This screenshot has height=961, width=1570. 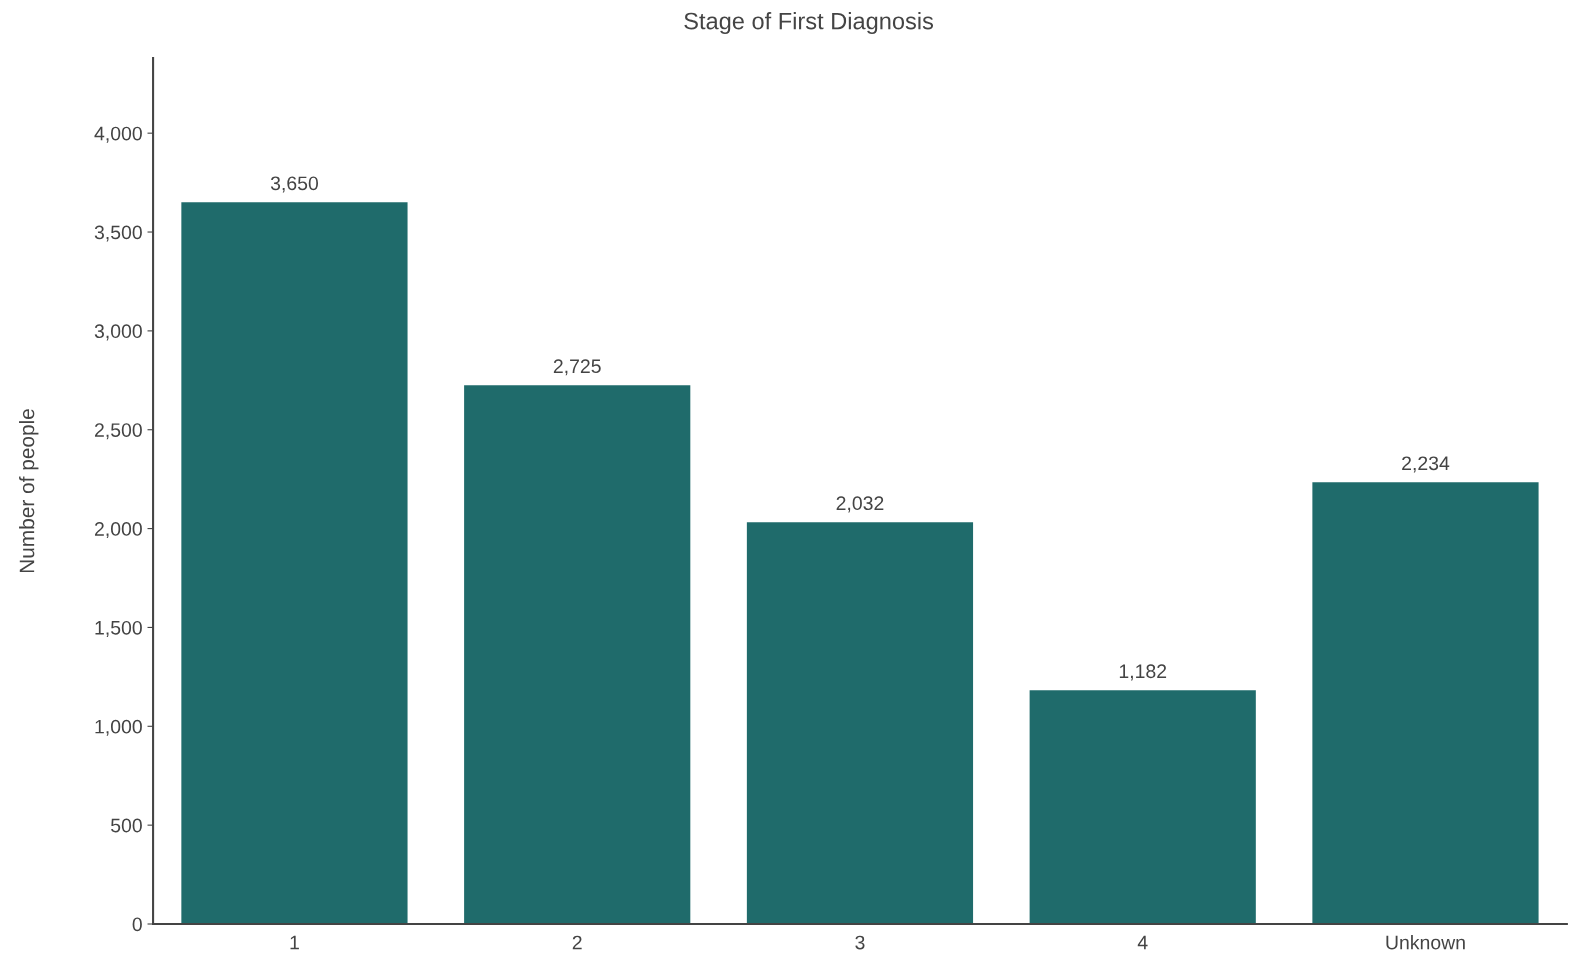 What do you see at coordinates (1425, 942) in the screenshot?
I see `x-tick-label: Unknown` at bounding box center [1425, 942].